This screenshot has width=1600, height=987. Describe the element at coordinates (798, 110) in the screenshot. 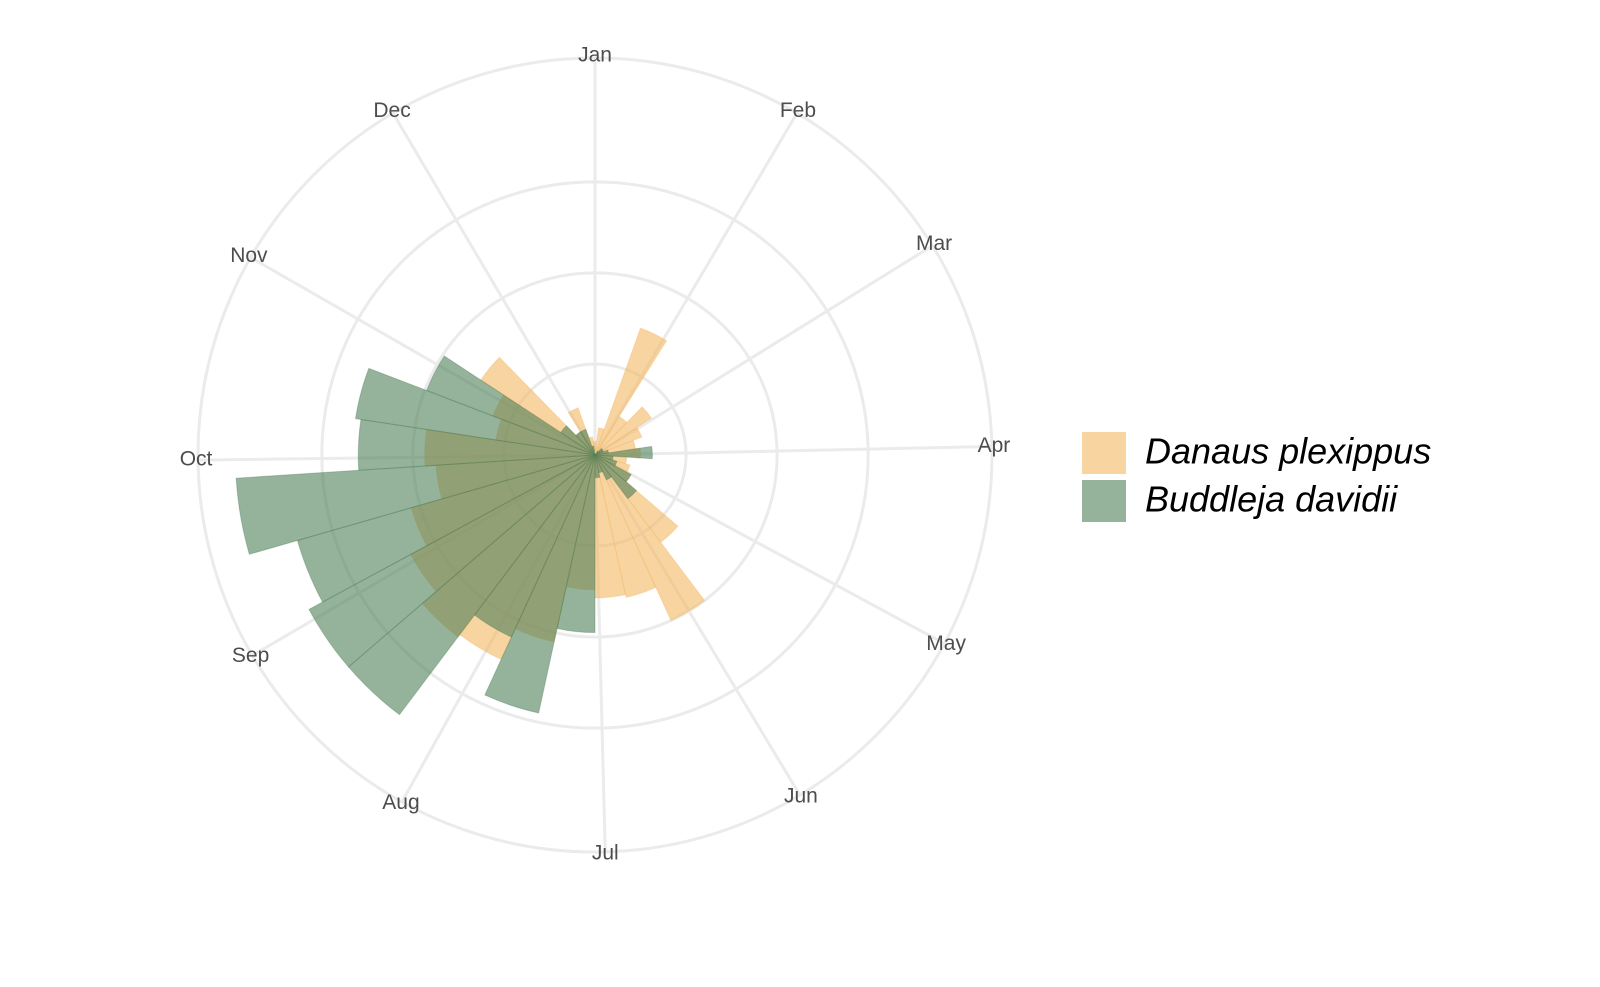

I see `x-tick-label: Feb` at that location.